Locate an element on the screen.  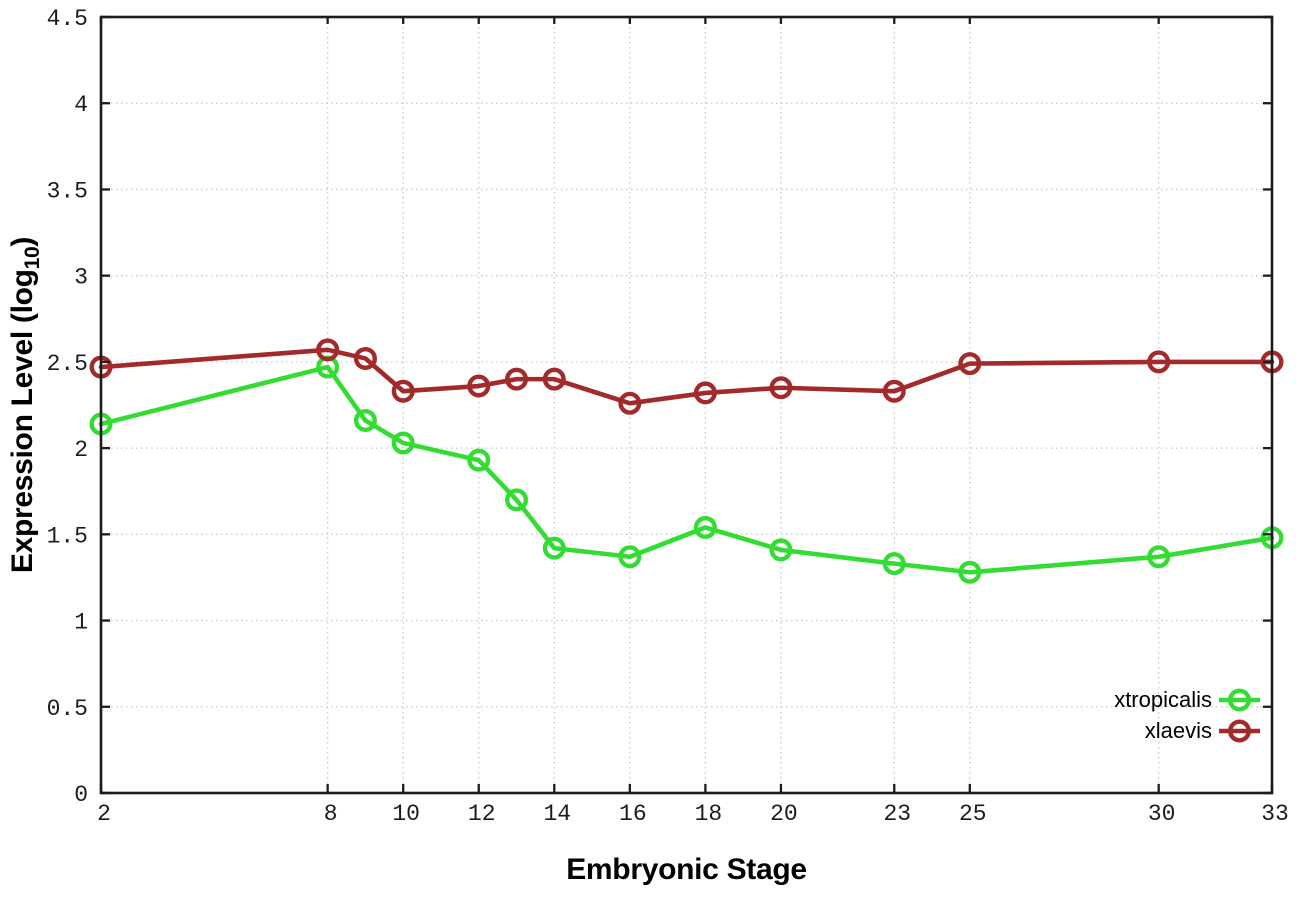
x-tick-label: 20 is located at coordinates (784, 814).